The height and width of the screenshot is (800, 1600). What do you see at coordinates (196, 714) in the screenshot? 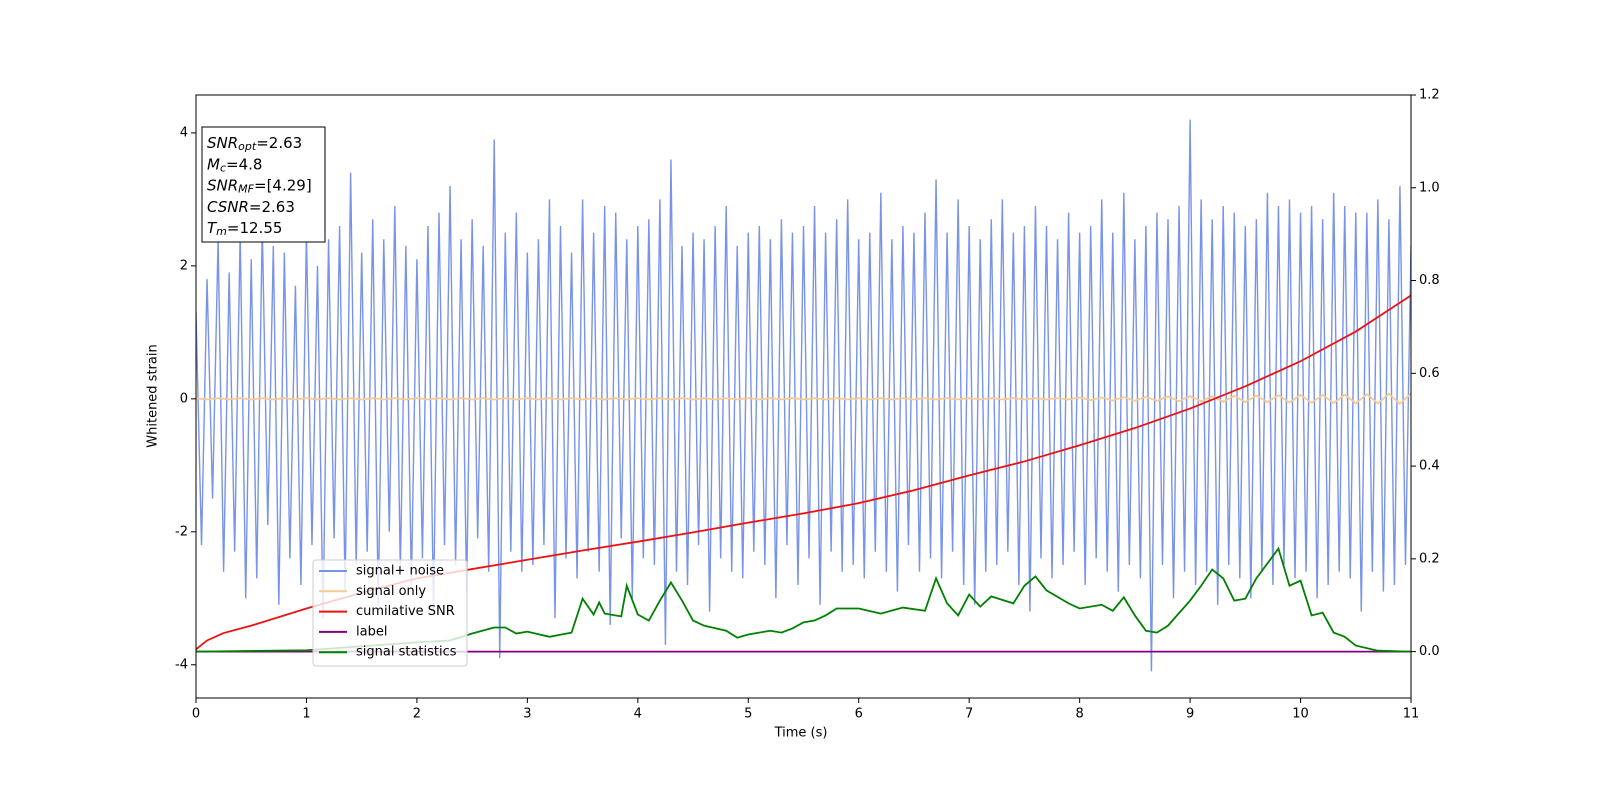
I see `x-tick-label: 0` at bounding box center [196, 714].